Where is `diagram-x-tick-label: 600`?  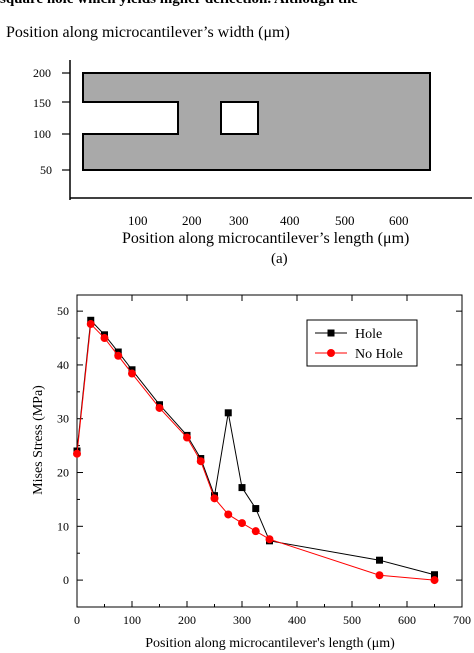
diagram-x-tick-label: 600 is located at coordinates (399, 220).